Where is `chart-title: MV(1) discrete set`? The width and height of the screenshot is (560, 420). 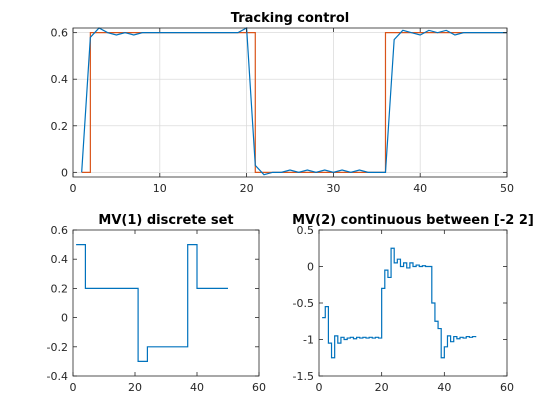 chart-title: MV(1) discrete set is located at coordinates (165, 220).